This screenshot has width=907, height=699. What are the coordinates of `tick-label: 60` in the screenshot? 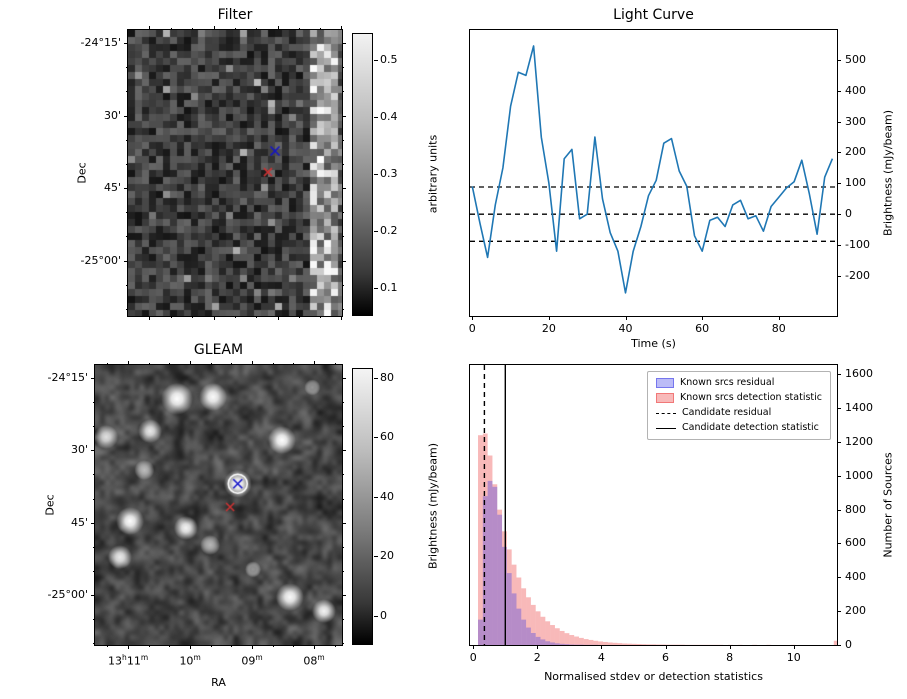 It's located at (387, 436).